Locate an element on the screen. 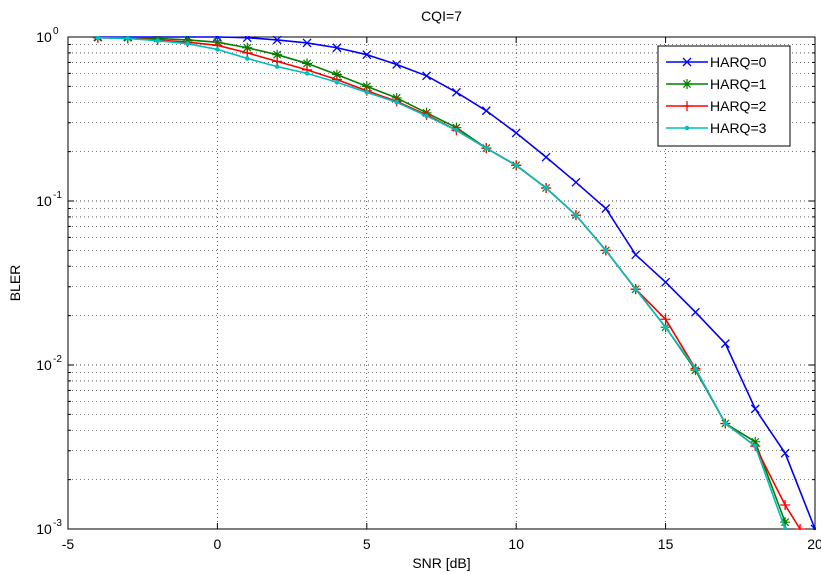 The height and width of the screenshot is (574, 821). y-tick-label-exponent: -3 is located at coordinates (57, 523).